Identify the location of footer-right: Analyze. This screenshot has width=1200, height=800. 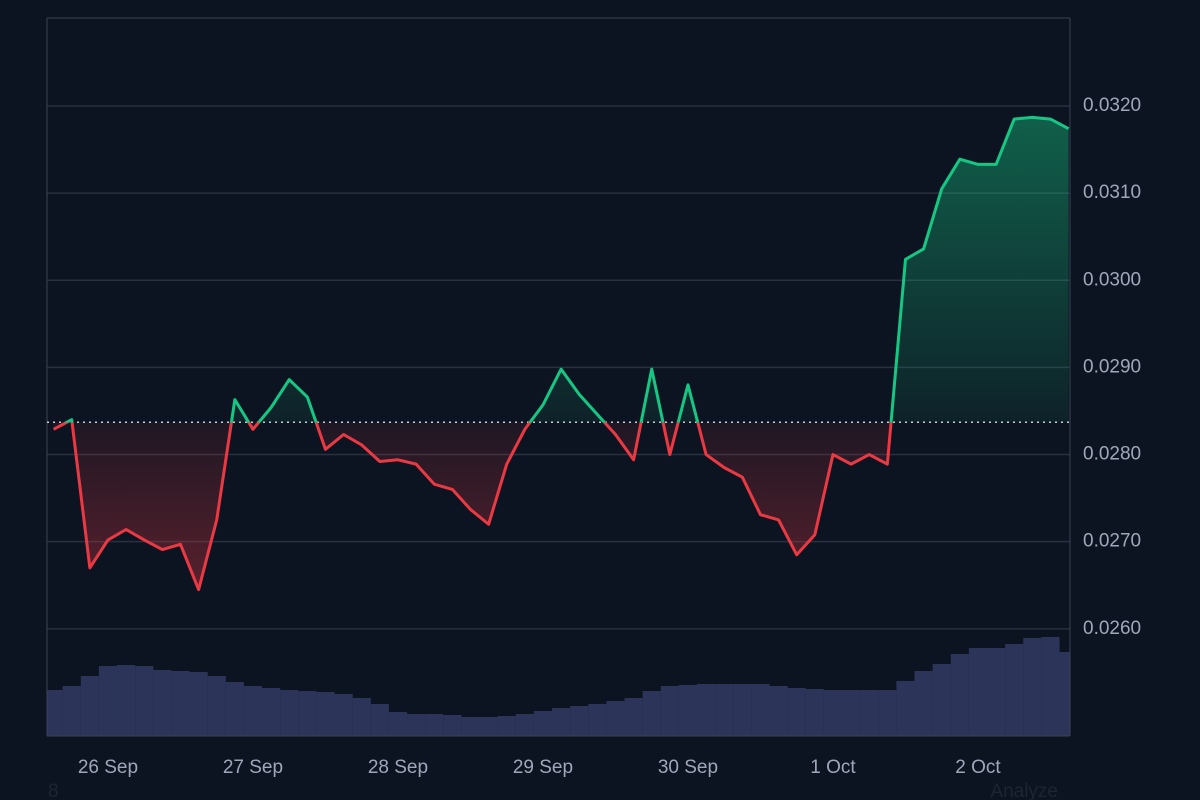
(1024, 790).